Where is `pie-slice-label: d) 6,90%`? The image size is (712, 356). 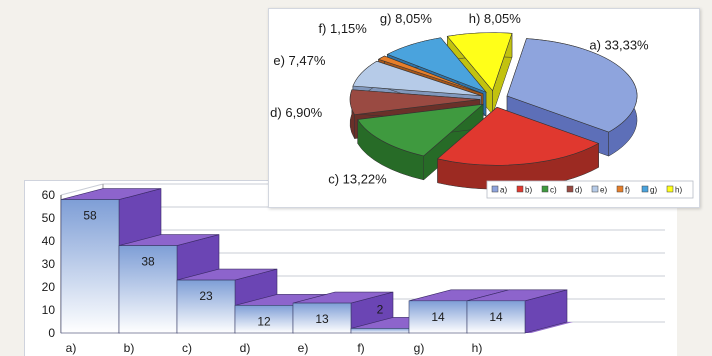
pie-slice-label: d) 6,90% is located at coordinates (296, 112).